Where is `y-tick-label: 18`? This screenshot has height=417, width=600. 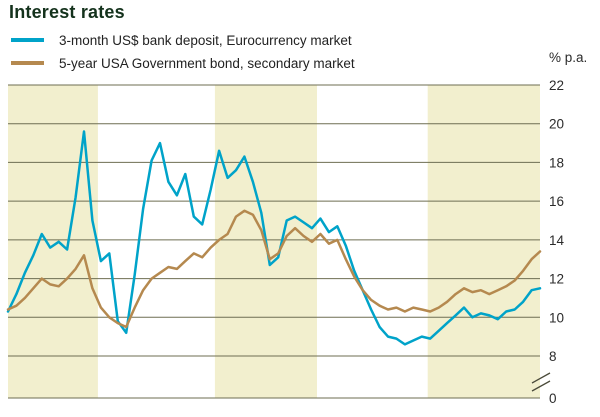
y-tick-label: 18 is located at coordinates (556, 162).